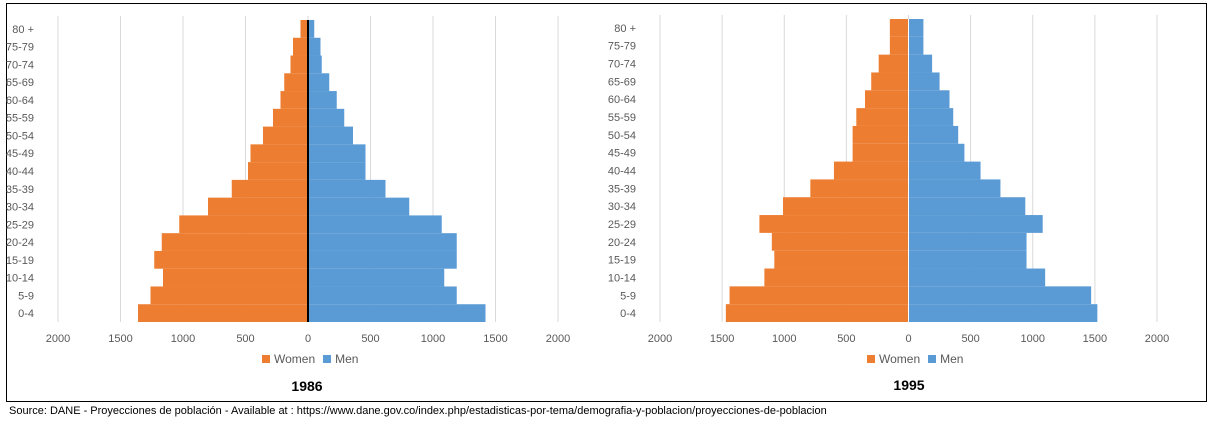 The image size is (1213, 425). What do you see at coordinates (909, 385) in the screenshot?
I see `chart-title-1995: 1995` at bounding box center [909, 385].